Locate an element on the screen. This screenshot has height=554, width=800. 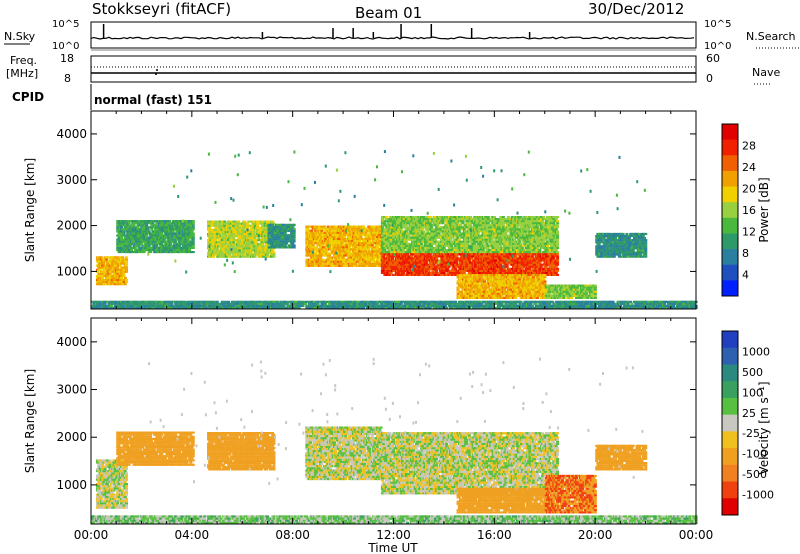
colorbar-tick-label: 1000 is located at coordinates (756, 351).